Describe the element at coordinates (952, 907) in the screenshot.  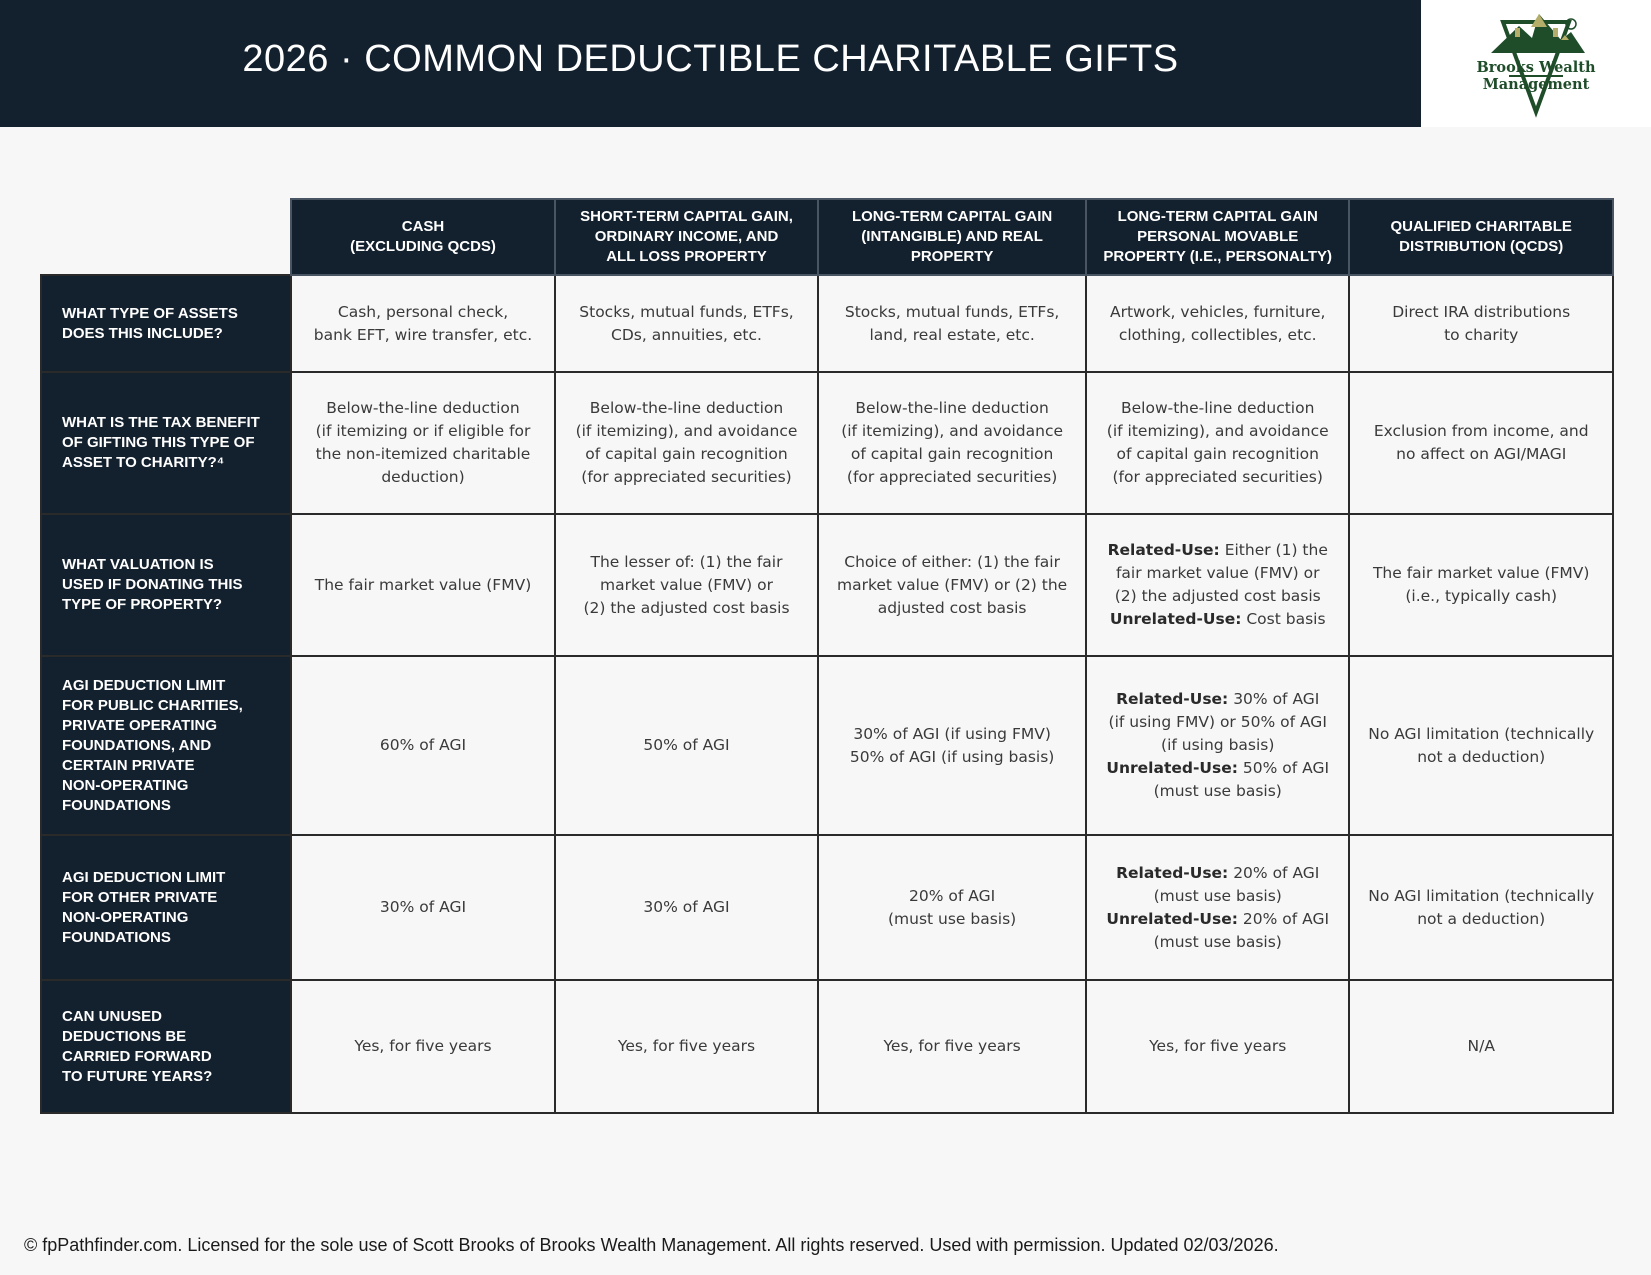
I see `table-cell: 20% of AGI (must use basis)` at that location.